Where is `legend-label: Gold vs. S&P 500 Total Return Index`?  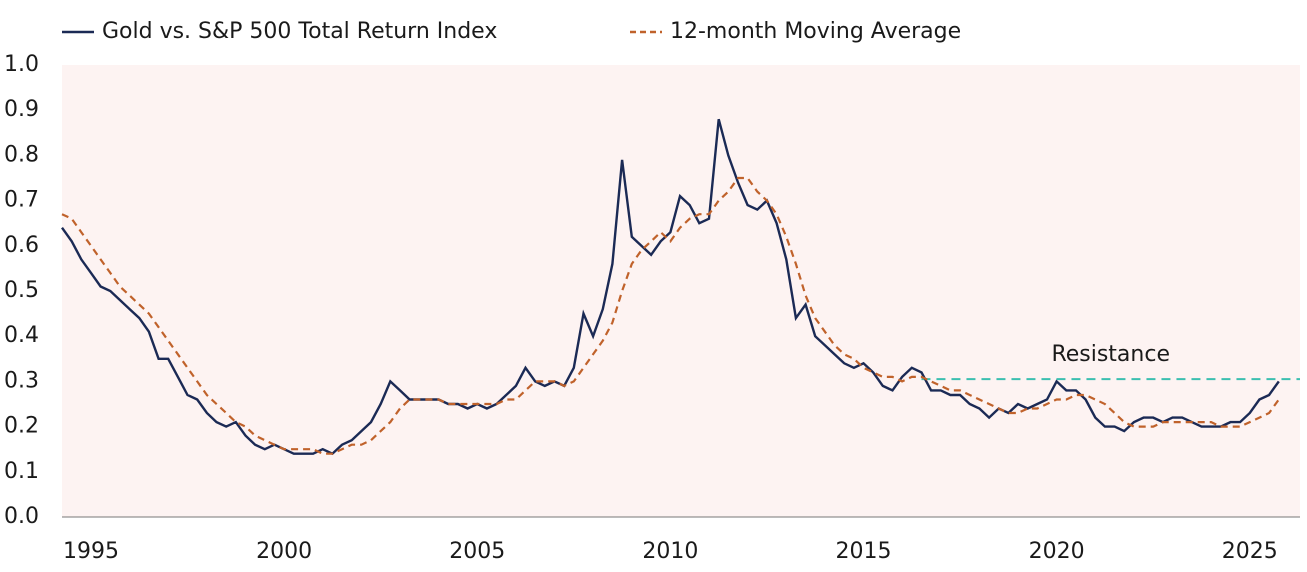 legend-label: Gold vs. S&P 500 Total Return Index is located at coordinates (299, 31).